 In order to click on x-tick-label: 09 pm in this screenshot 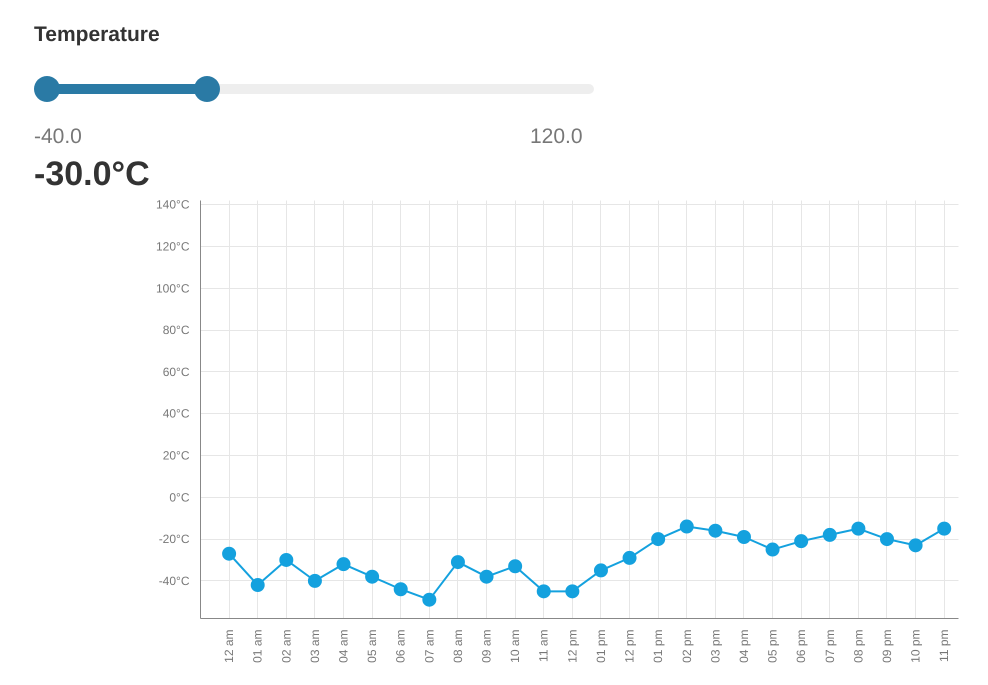, I will do `click(887, 646)`.